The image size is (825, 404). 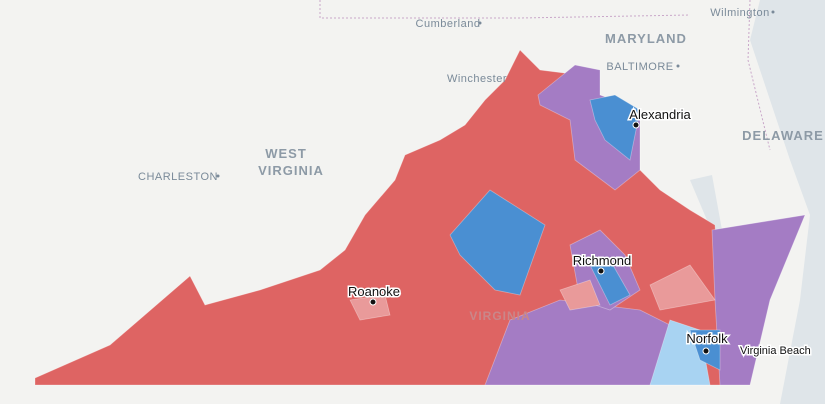 What do you see at coordinates (739, 13) in the screenshot?
I see `place-label: Wilmington` at bounding box center [739, 13].